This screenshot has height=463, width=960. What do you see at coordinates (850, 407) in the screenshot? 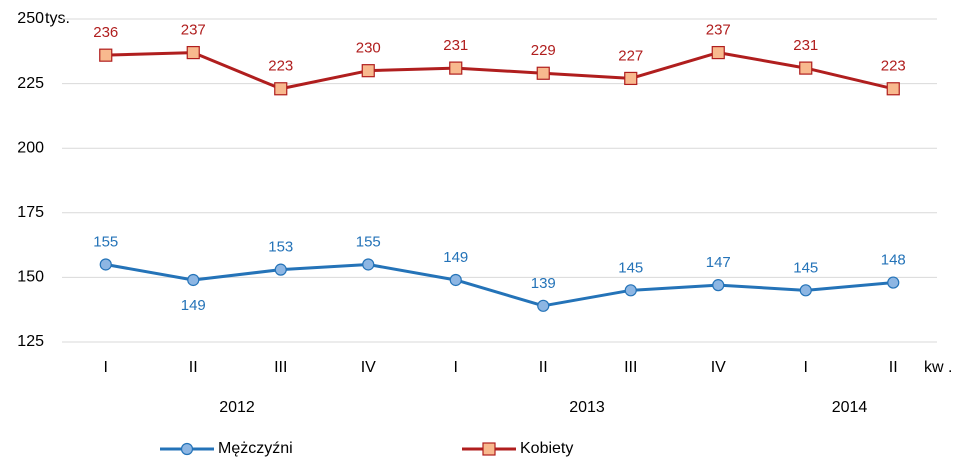
I see `year-label: 2014` at bounding box center [850, 407].